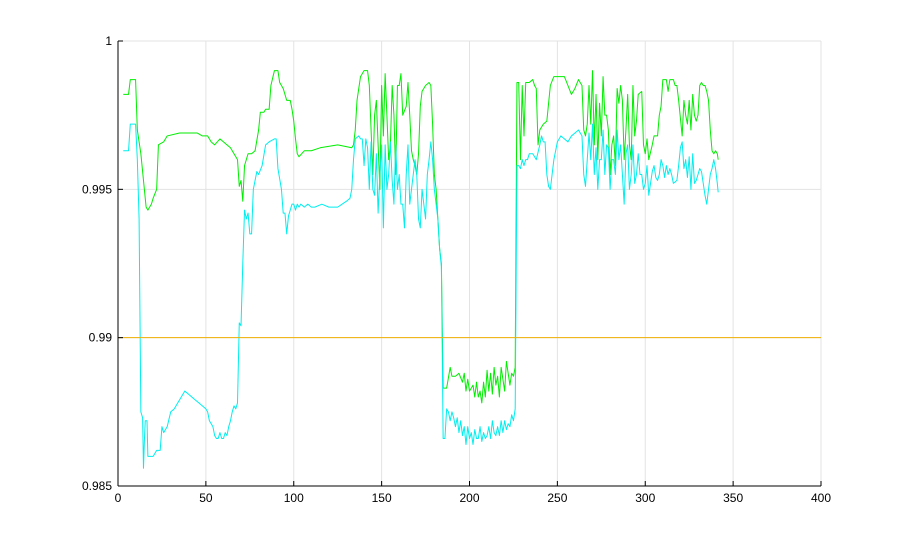 This screenshot has width=908, height=546. Describe the element at coordinates (382, 498) in the screenshot. I see `x-tick-label: 150` at that location.